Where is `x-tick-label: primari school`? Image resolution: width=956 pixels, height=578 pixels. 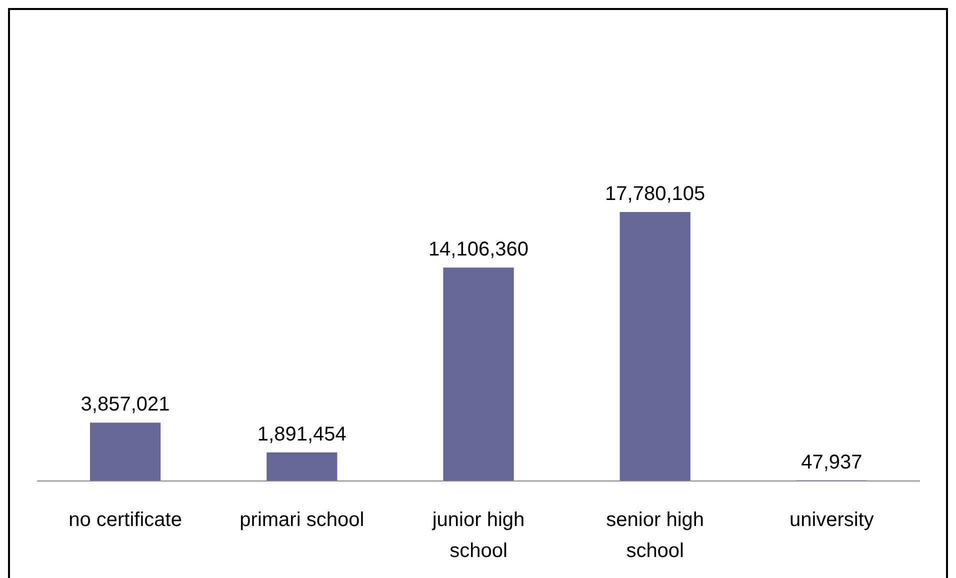
x-tick-label: primari school is located at coordinates (302, 520).